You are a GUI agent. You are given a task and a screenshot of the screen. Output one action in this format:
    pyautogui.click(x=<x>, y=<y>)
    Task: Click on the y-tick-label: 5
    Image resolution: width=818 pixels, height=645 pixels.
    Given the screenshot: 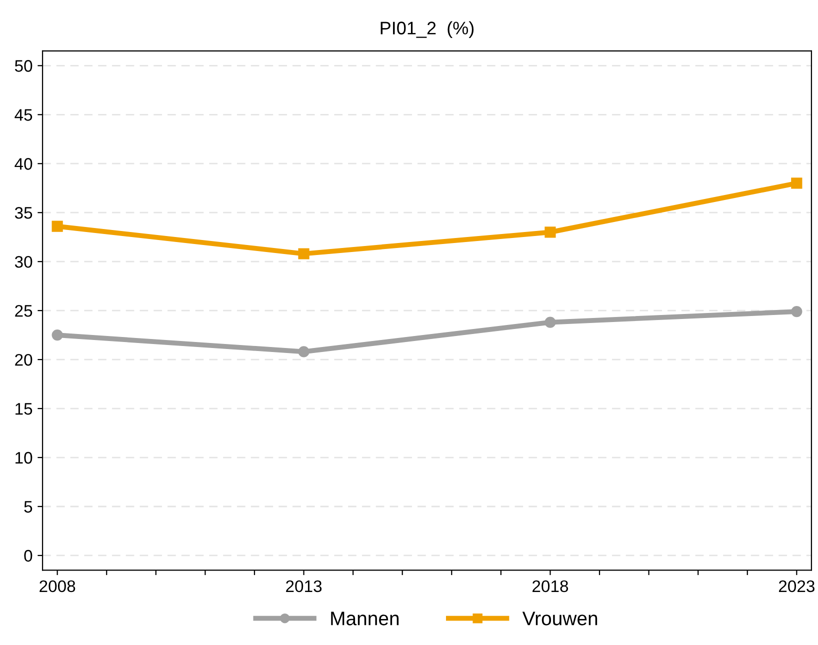 What is the action you would take?
    pyautogui.click(x=28, y=507)
    